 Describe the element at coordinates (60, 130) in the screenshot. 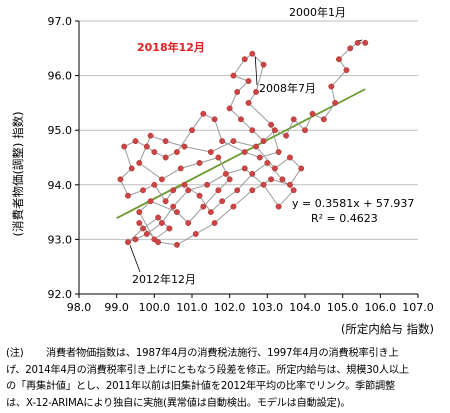

I see `y-tick-label: 95.0` at that location.